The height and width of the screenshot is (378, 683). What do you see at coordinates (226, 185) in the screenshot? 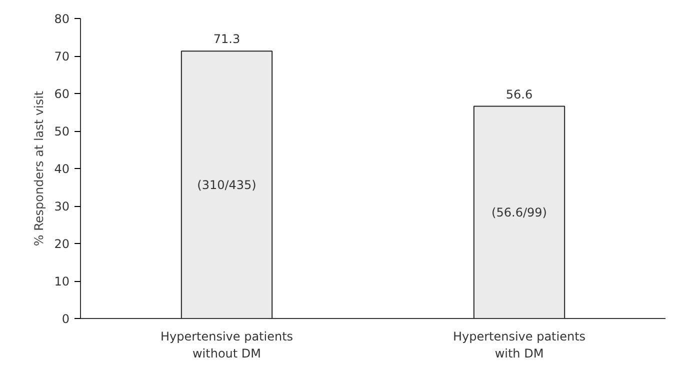
I see `annotation: (310/435)` at bounding box center [226, 185].